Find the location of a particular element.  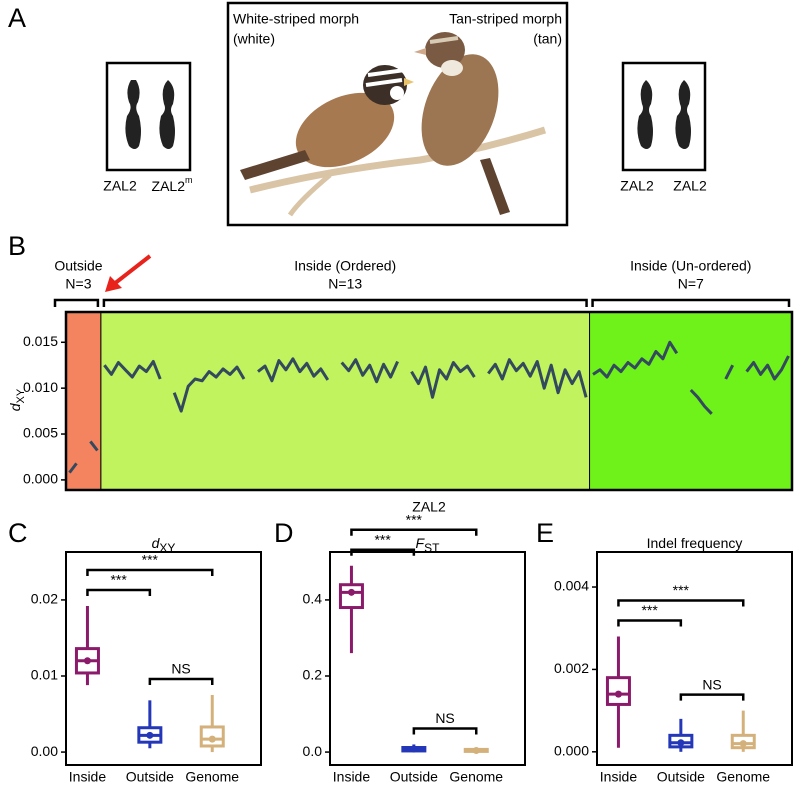

y-tick-label: 0.002 is located at coordinates (571, 668).